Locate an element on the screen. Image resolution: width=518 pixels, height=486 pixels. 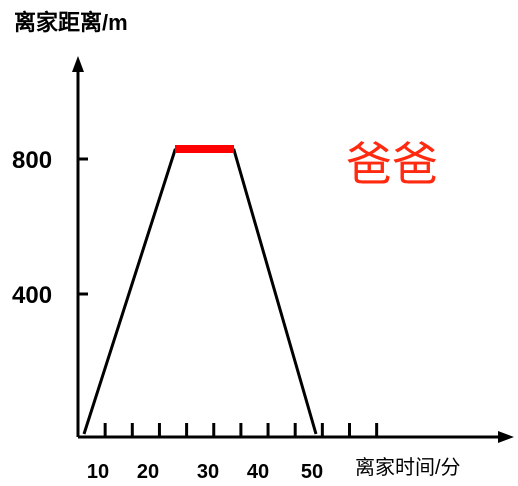
y-ticks: 400 800 is located at coordinates (50, 228).